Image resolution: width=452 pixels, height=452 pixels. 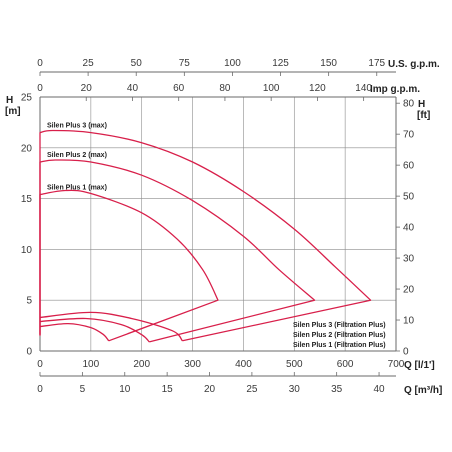 I want to click on right-axis-title: H, so click(x=421, y=104).